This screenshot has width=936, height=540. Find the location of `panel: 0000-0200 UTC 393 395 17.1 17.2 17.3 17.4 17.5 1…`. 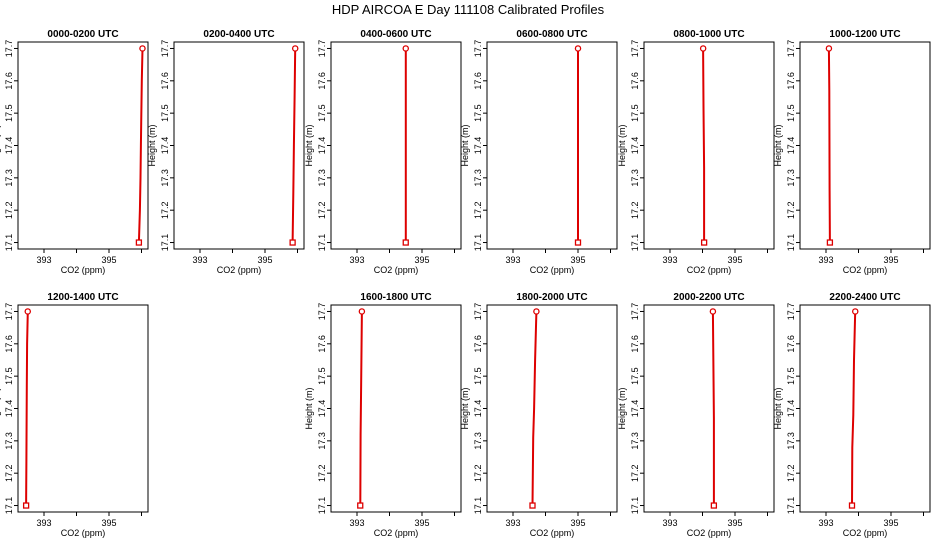

panel: 0000-0200 UTC 393 395 17.1 17.2 17.3 17.4 17.5 1… is located at coordinates (74, 152).